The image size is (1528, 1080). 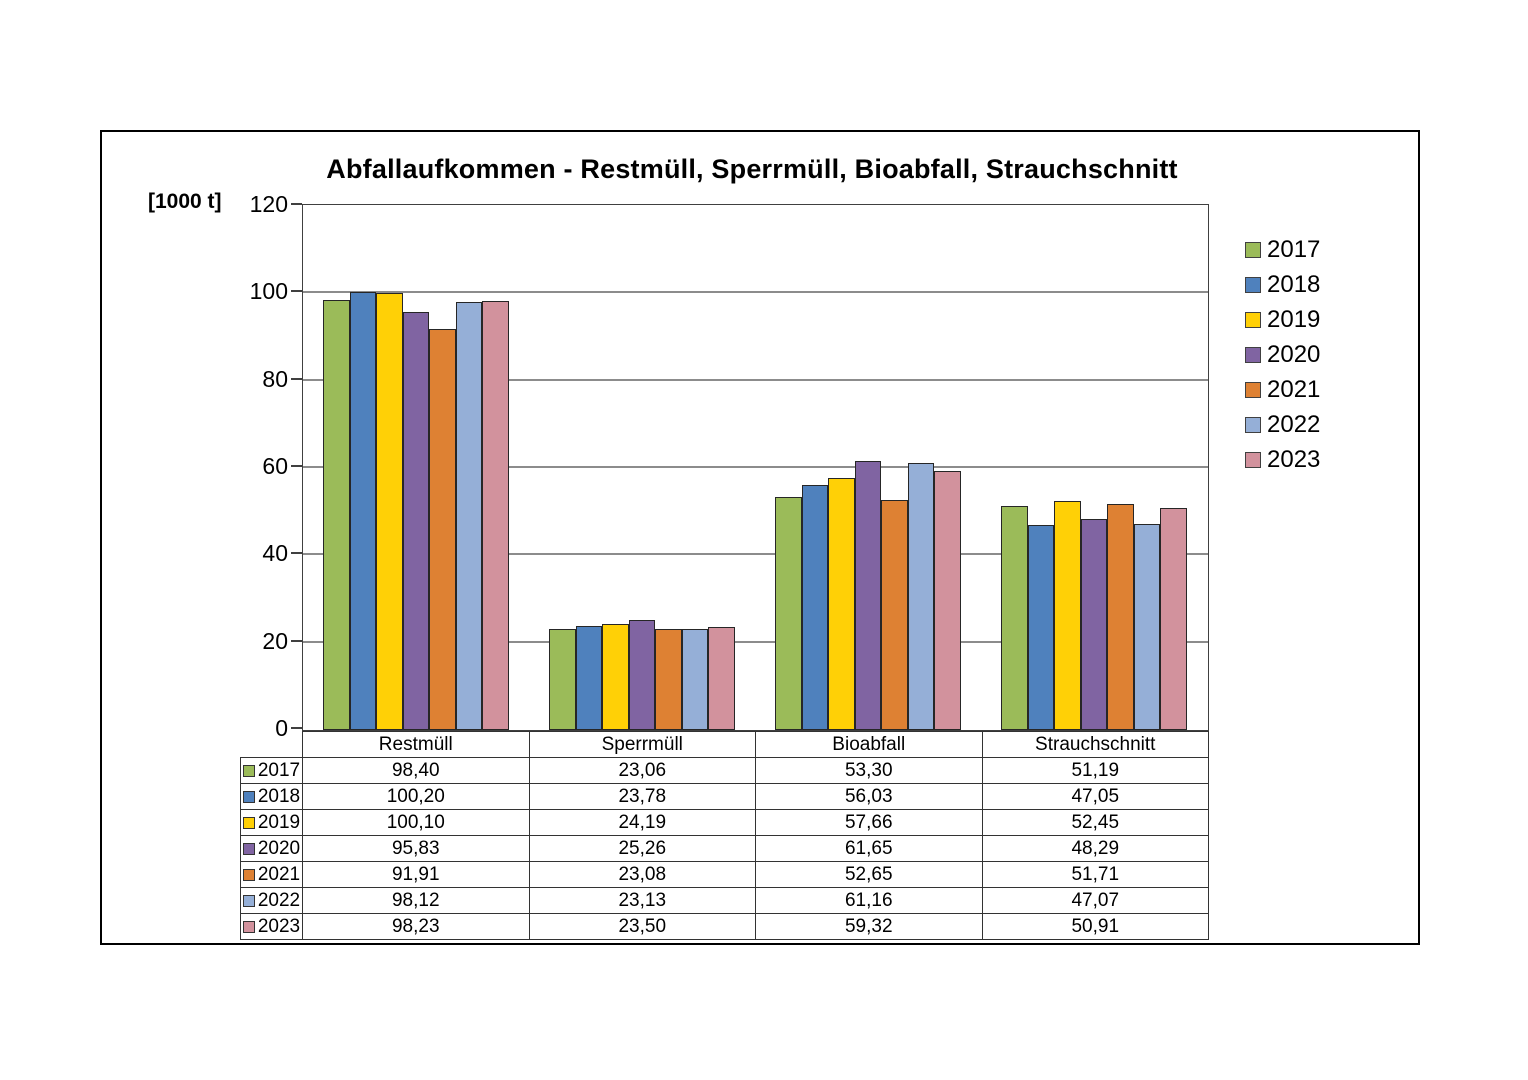 I want to click on value-cell-2020-Strauchschnitt: 48,29, so click(x=1095, y=848).